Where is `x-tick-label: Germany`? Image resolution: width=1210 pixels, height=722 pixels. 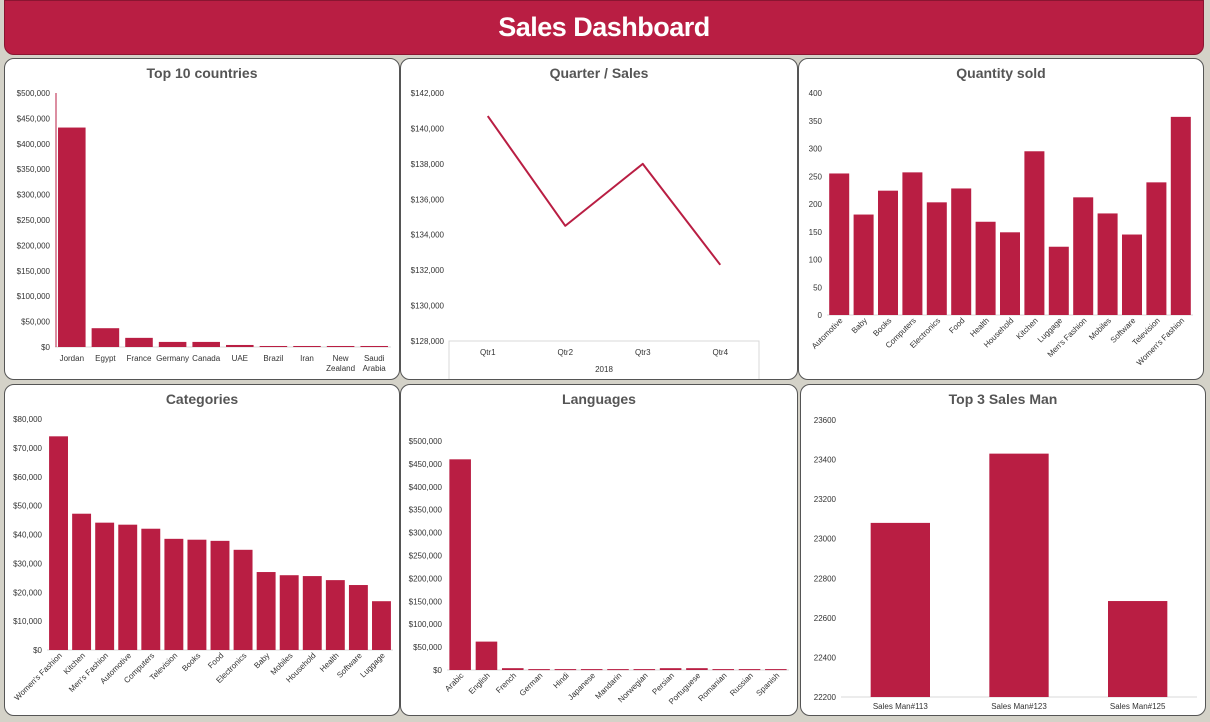 x-tick-label: Germany is located at coordinates (172, 358).